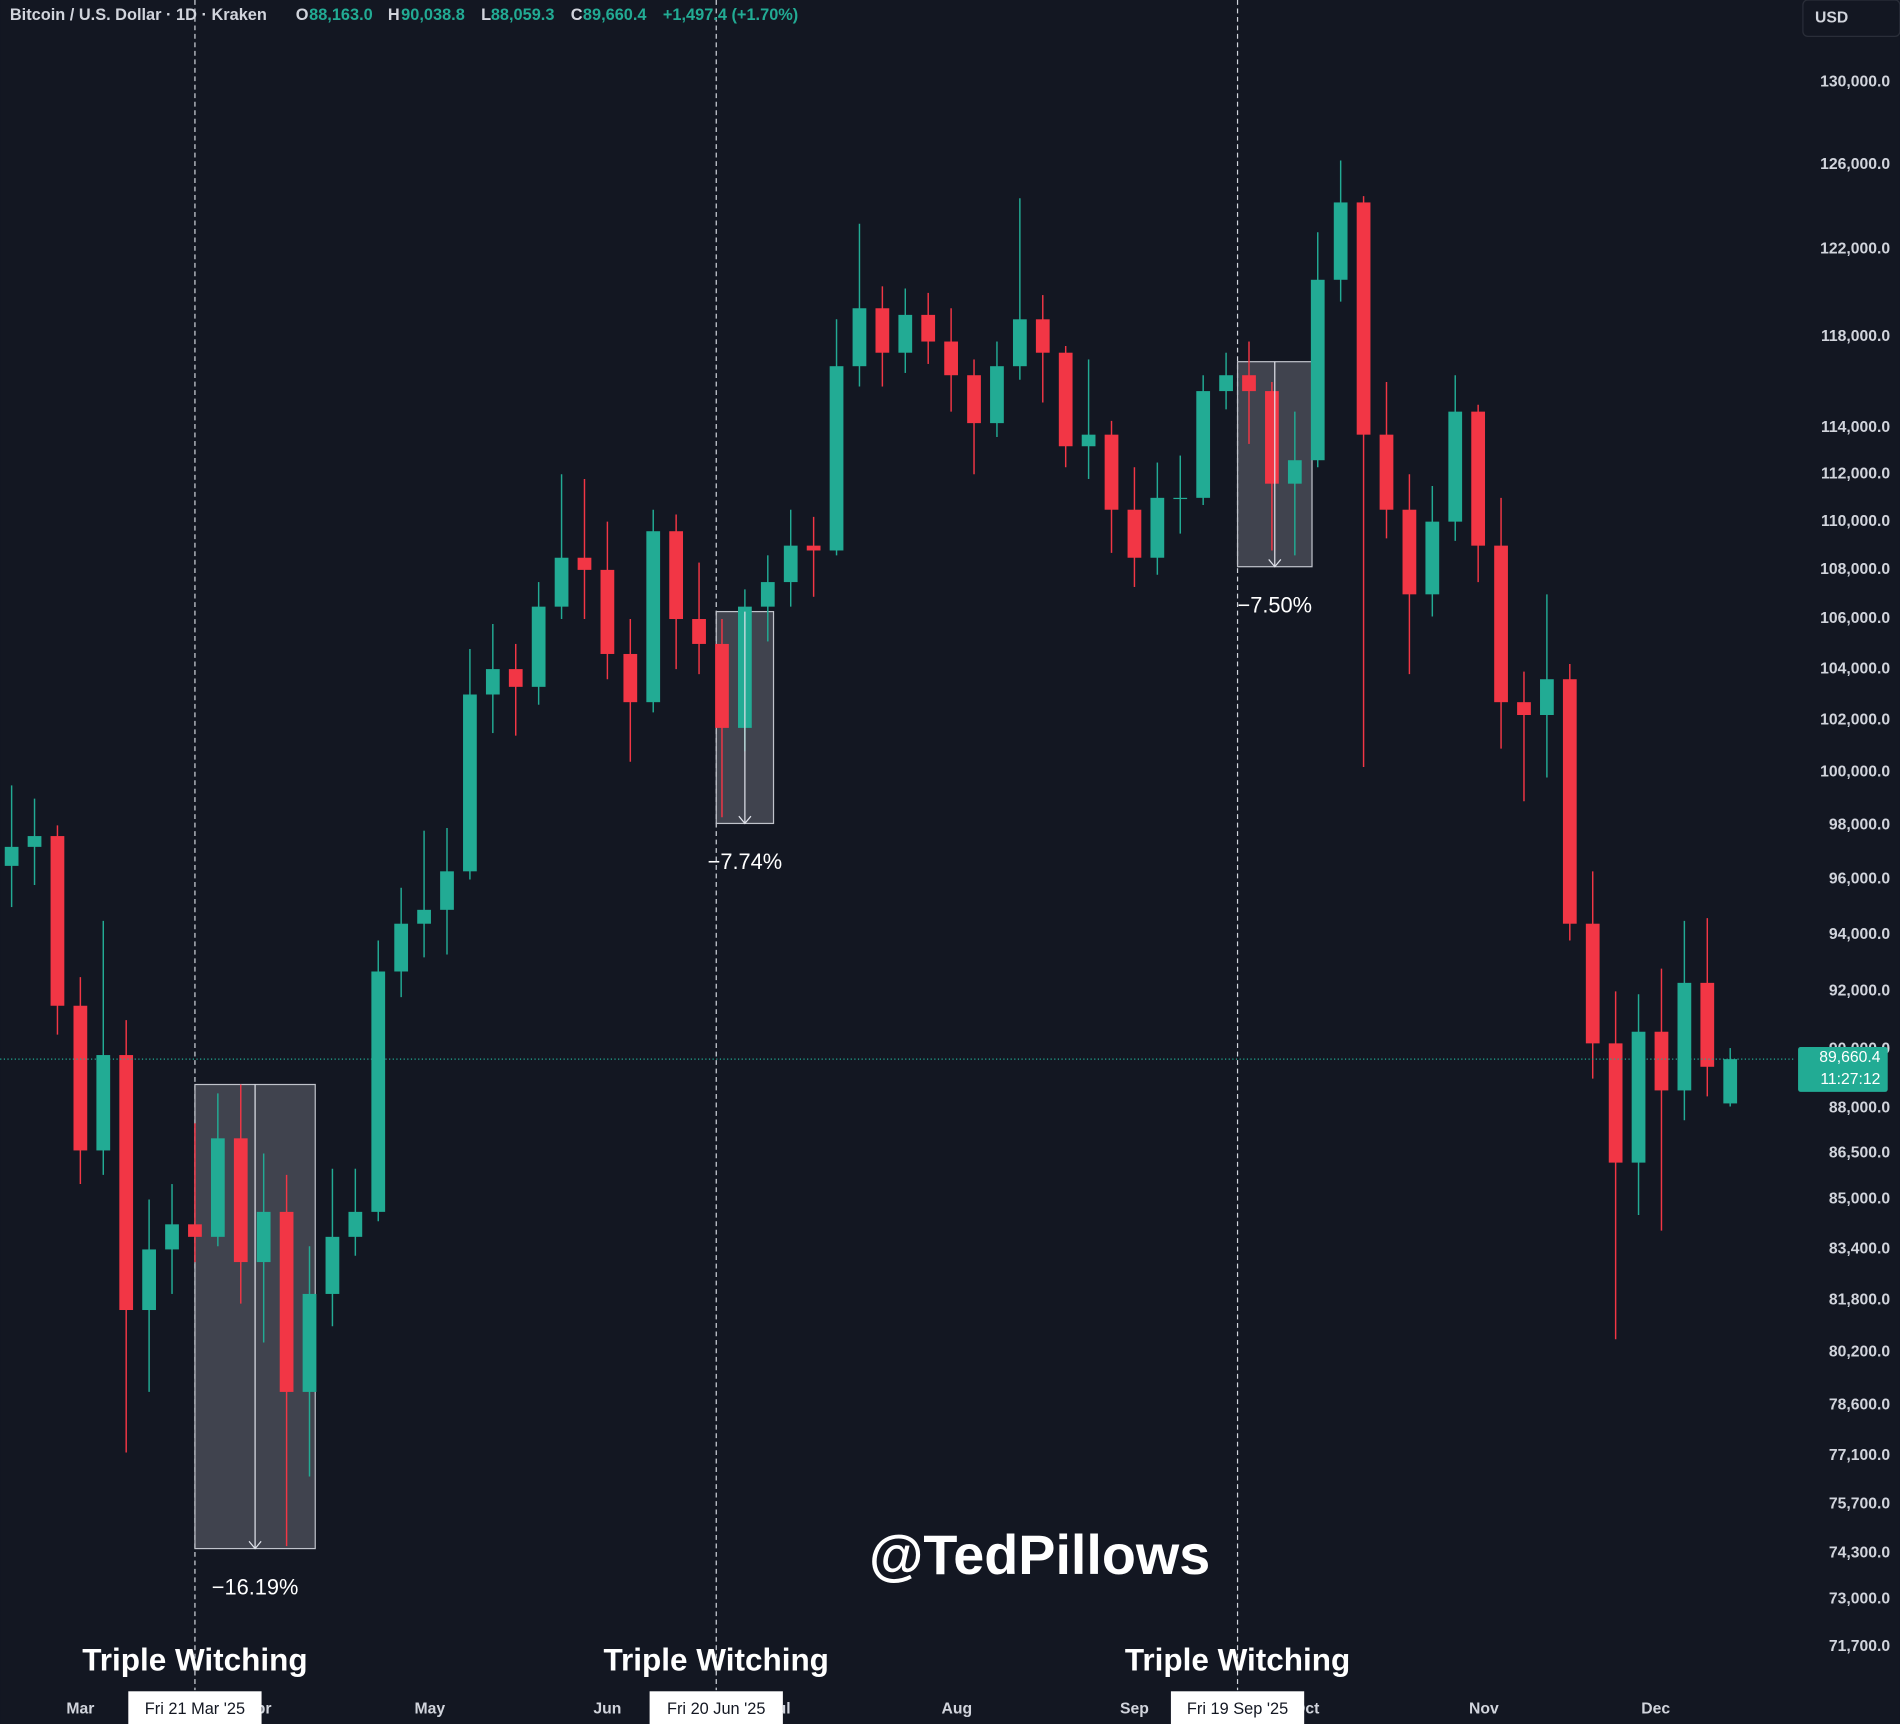 The width and height of the screenshot is (1900, 1724). What do you see at coordinates (1655, 1709) in the screenshot?
I see `x-tick-label: Dec` at bounding box center [1655, 1709].